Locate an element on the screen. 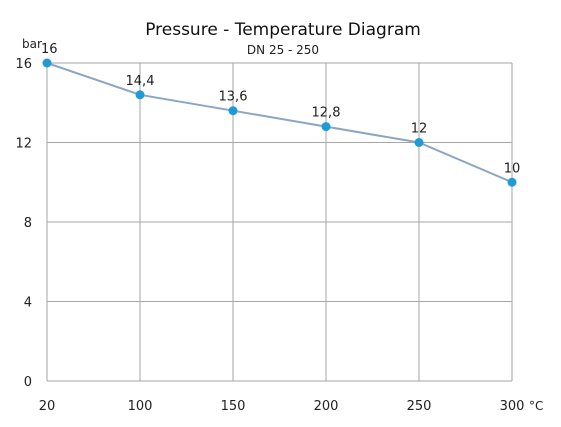  data-label: 10 is located at coordinates (512, 168).